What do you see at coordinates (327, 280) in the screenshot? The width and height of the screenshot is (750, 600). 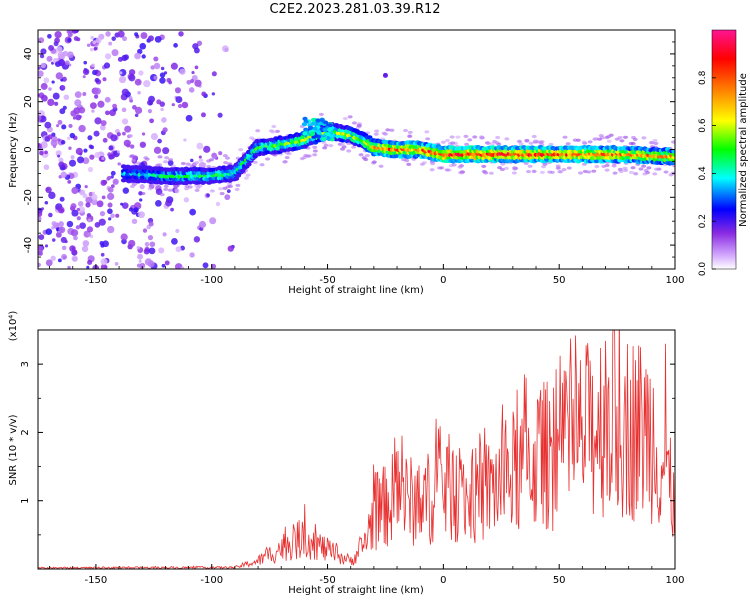 I see `x-tick-label: -50` at bounding box center [327, 280].